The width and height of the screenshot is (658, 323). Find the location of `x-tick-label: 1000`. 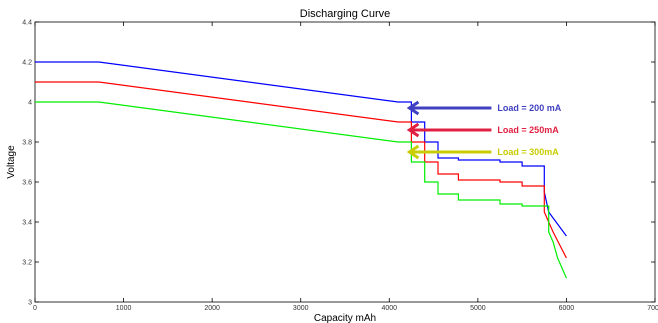

x-tick-label: 1000 is located at coordinates (124, 308).